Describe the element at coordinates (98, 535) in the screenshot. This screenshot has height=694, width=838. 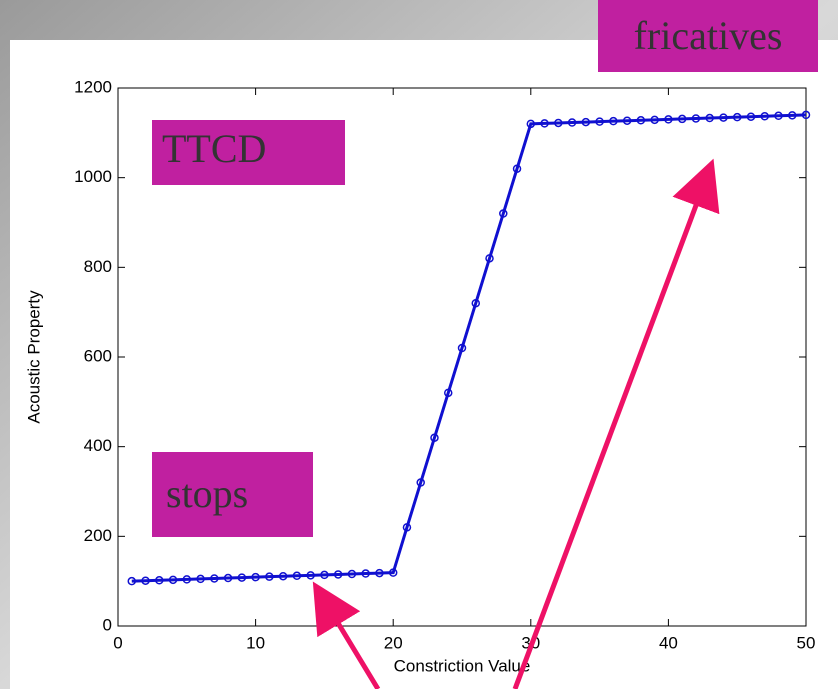
I see `y-tick-label: 200` at that location.